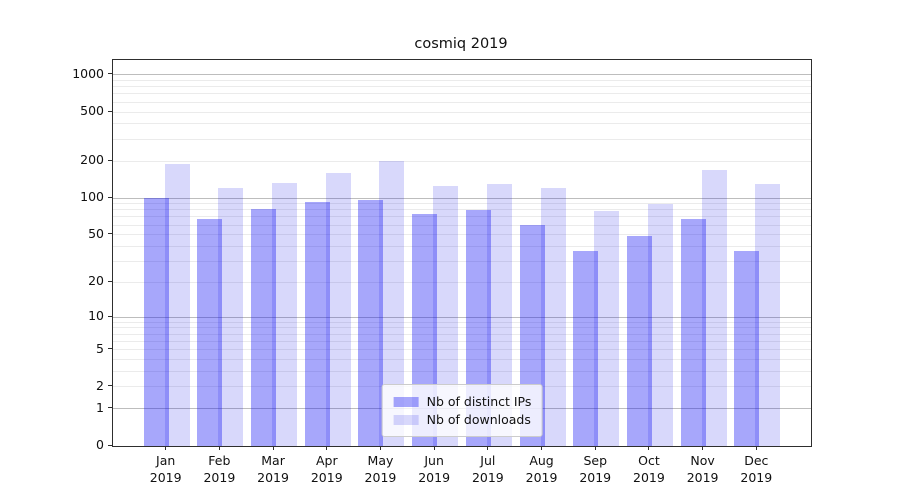 This screenshot has height=500, width=900. I want to click on bar-oct-2019-distinct-ips, so click(639, 340).